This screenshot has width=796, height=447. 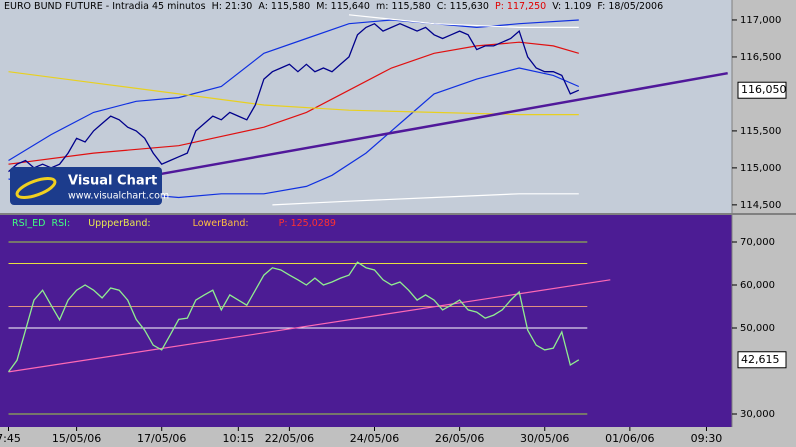 I want to click on last-value-label: 42,615, so click(x=760, y=359).